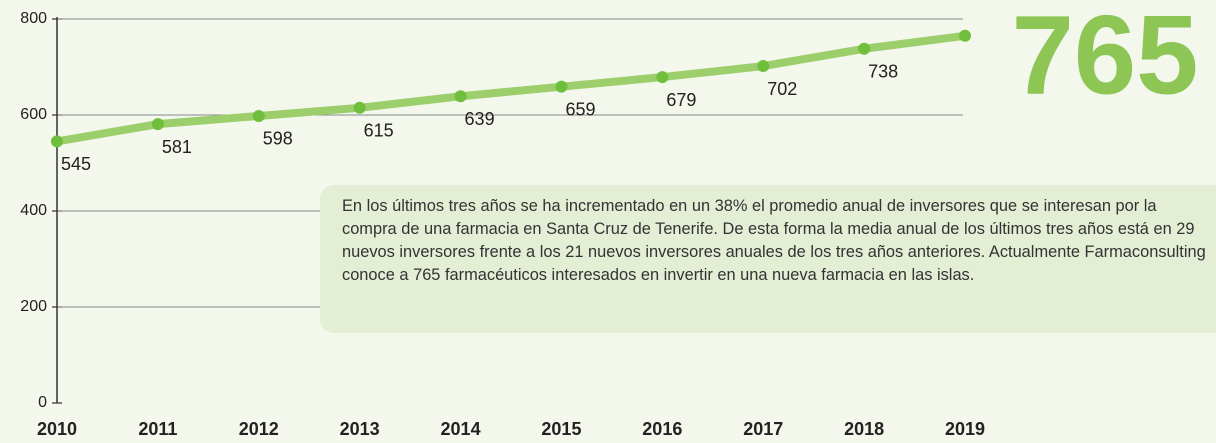 This screenshot has height=443, width=1216. I want to click on y-tick-label: 0, so click(42, 402).